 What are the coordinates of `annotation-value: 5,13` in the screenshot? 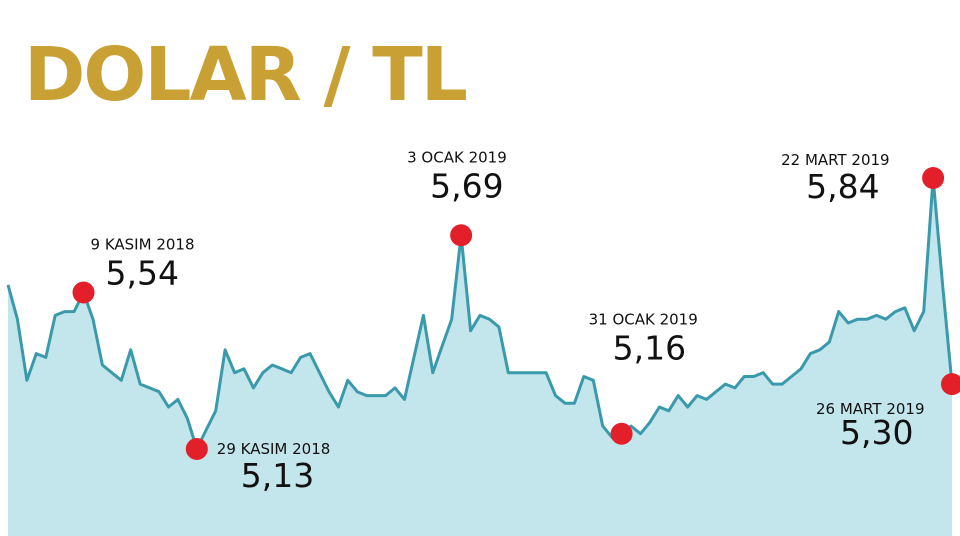 It's located at (277, 475).